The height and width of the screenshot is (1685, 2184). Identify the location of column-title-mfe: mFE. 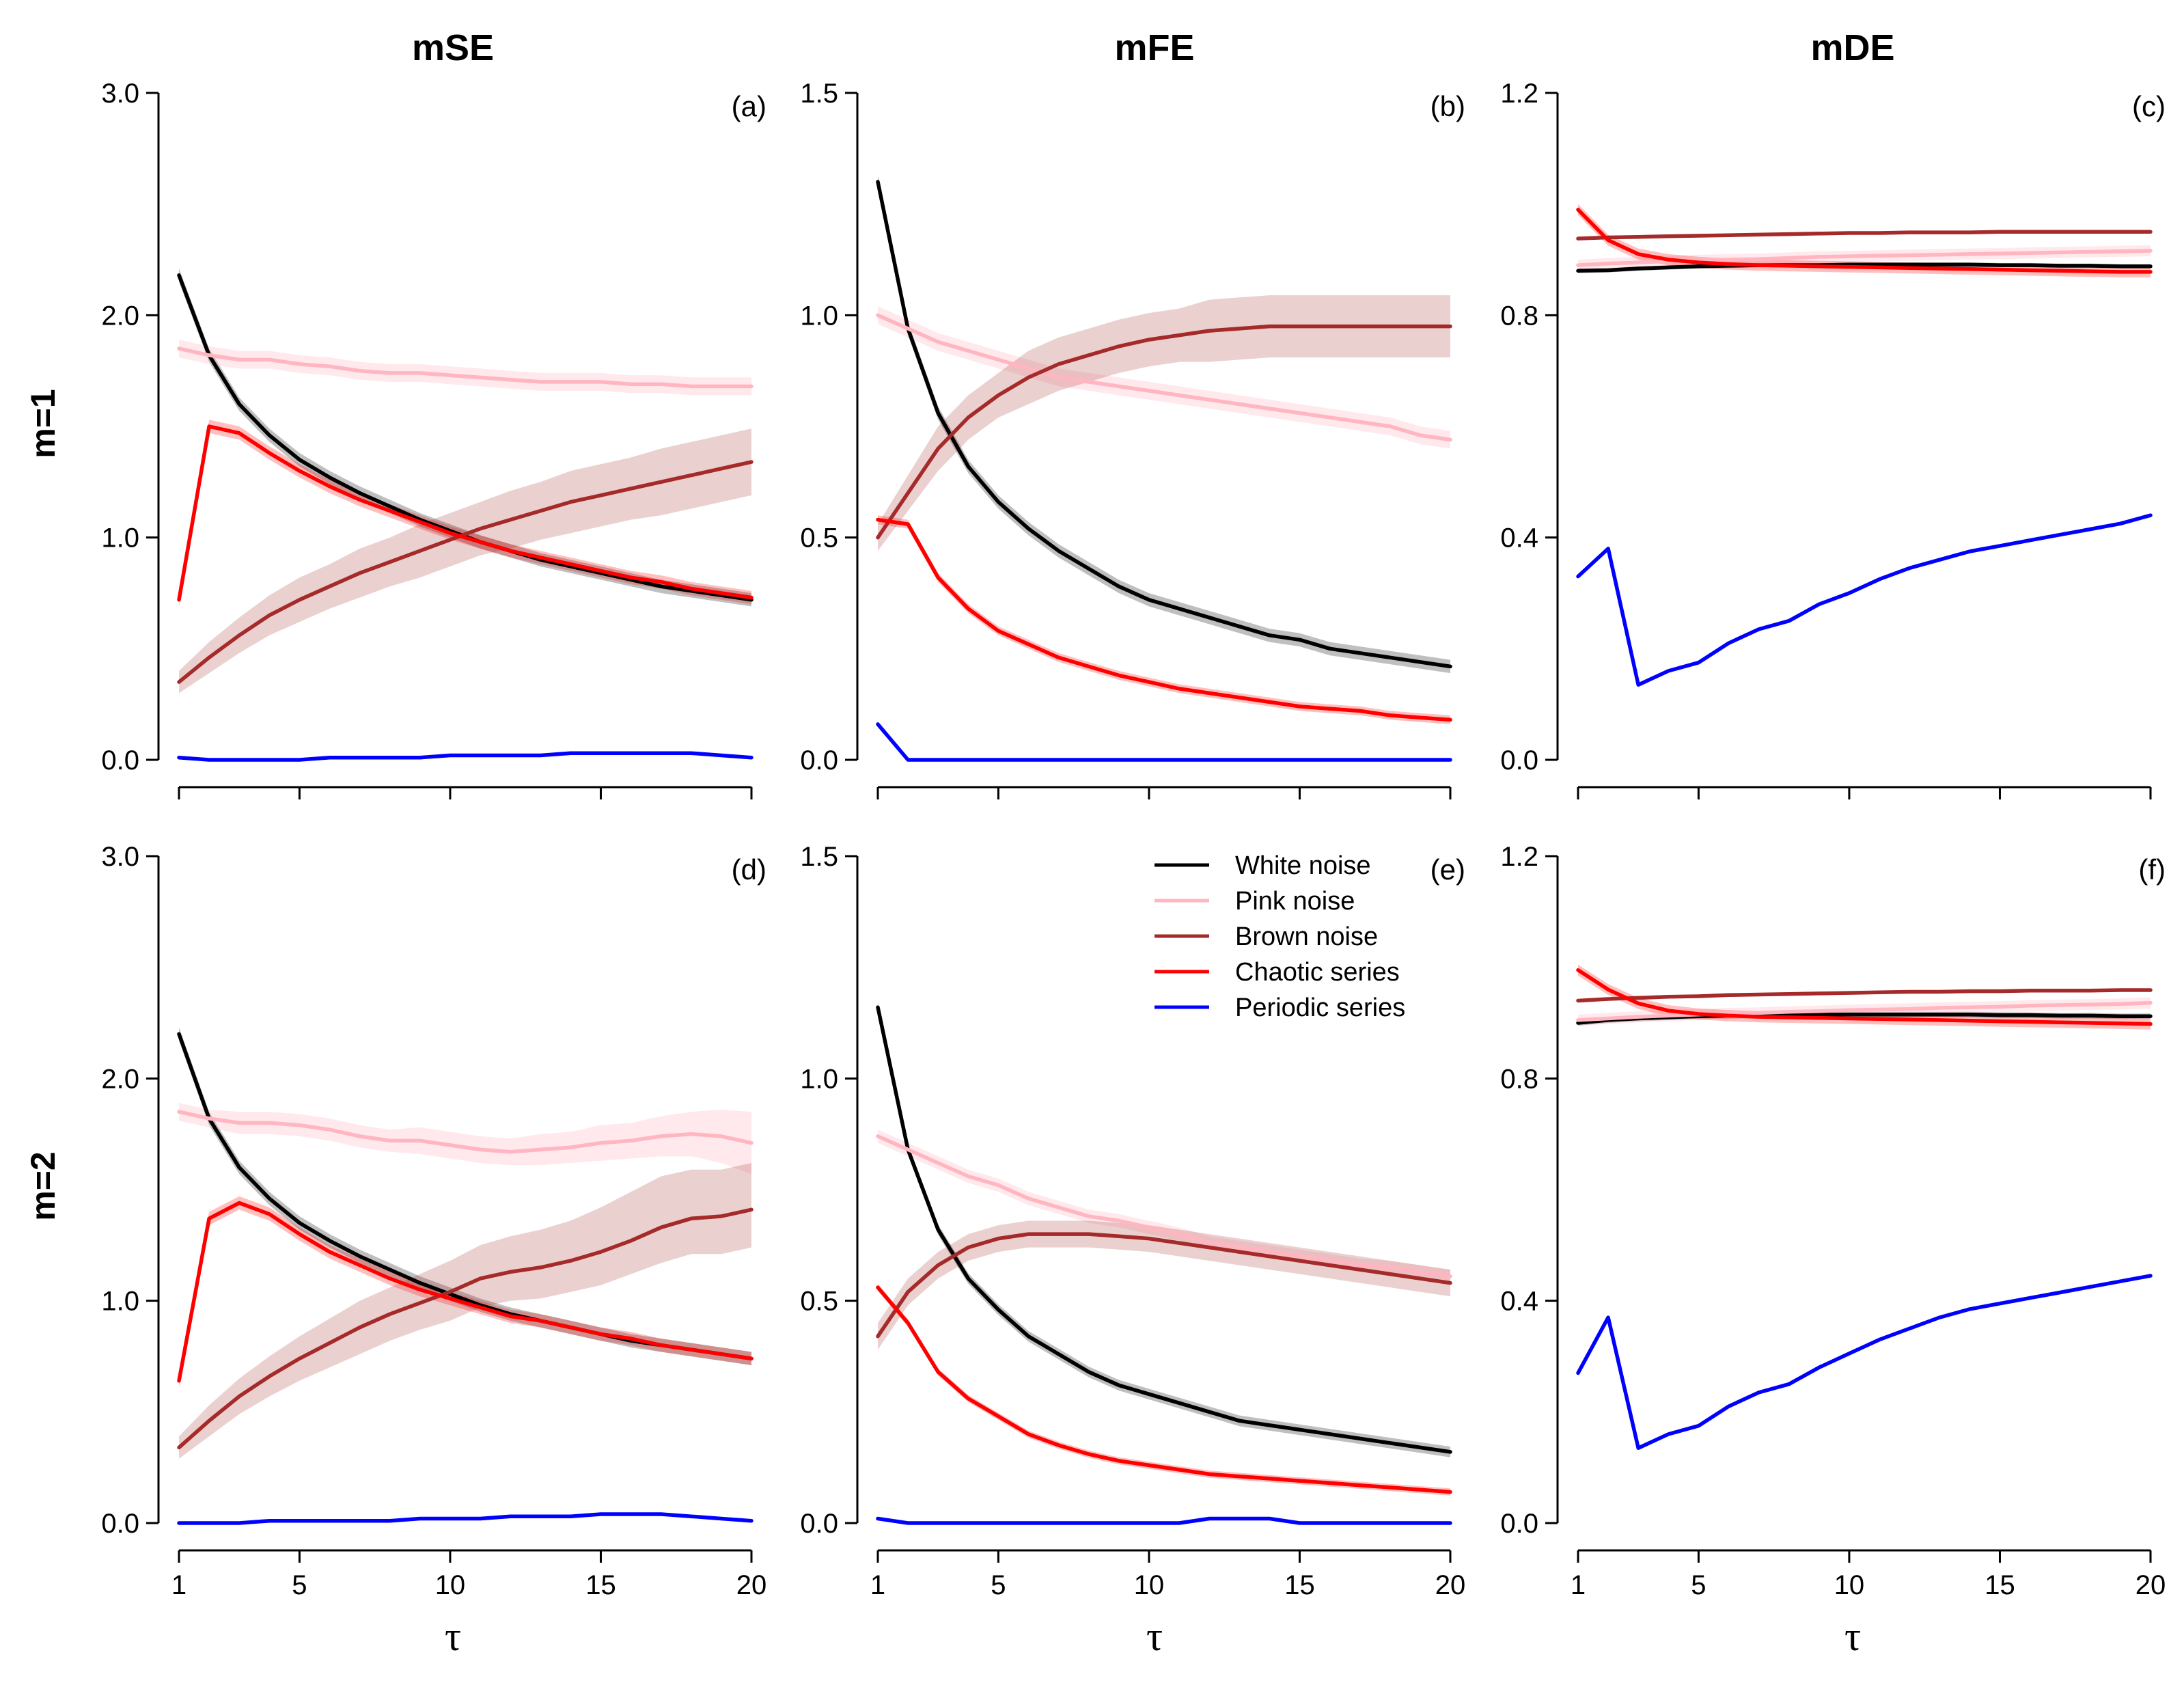
(1154, 47).